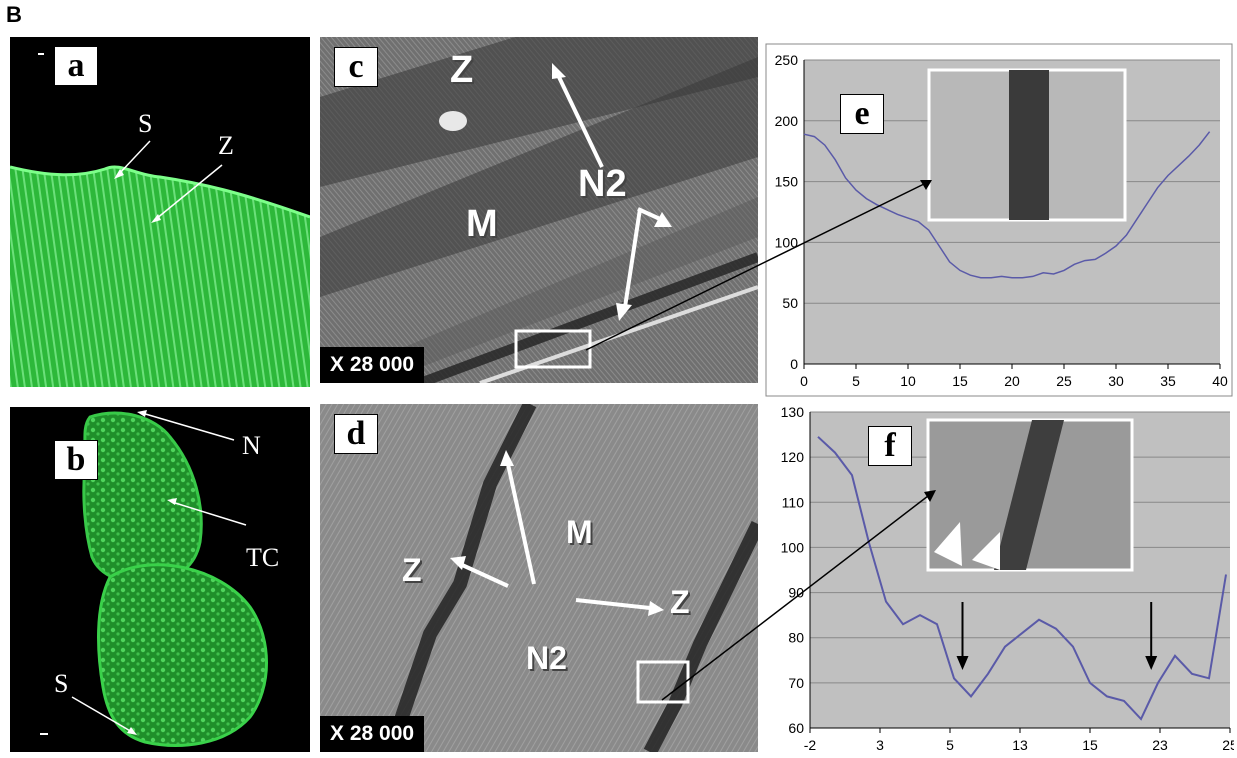  What do you see at coordinates (14, 14) in the screenshot?
I see `figure-label: B` at bounding box center [14, 14].